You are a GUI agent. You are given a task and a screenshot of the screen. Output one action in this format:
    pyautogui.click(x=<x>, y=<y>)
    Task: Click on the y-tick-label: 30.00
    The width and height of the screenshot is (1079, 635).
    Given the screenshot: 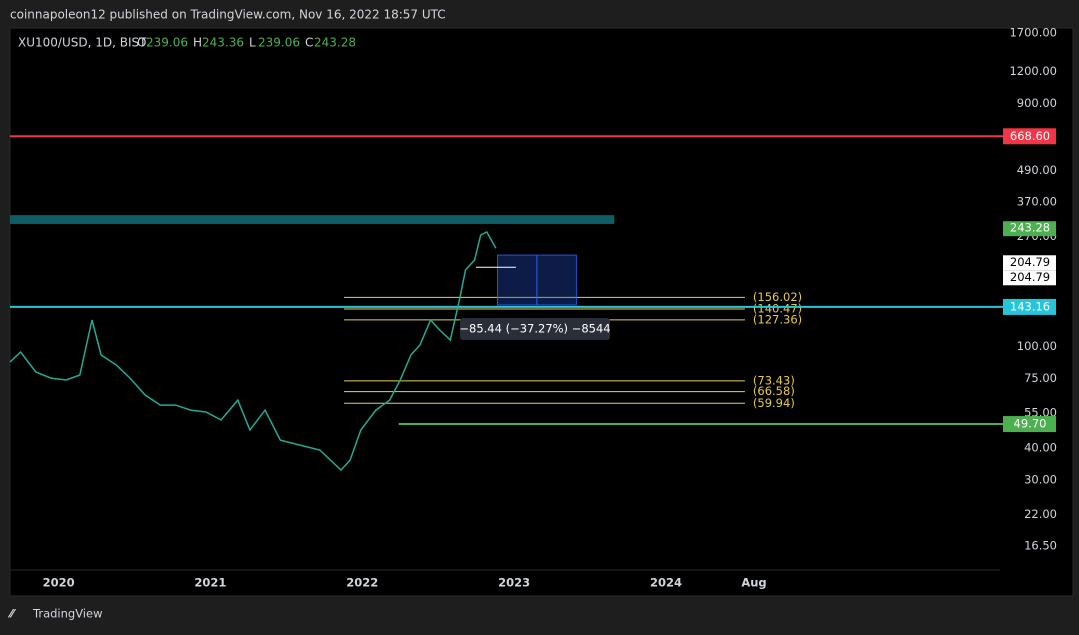 What is the action you would take?
    pyautogui.click(x=1040, y=479)
    